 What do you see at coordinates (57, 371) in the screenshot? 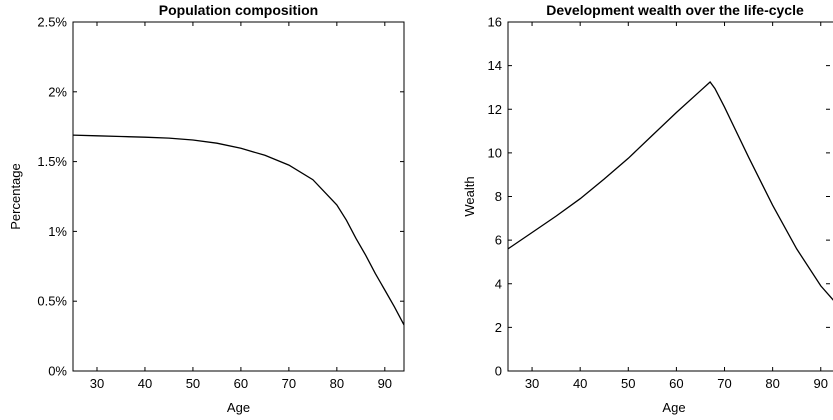
I see `y-tick-label: 0%` at bounding box center [57, 371].